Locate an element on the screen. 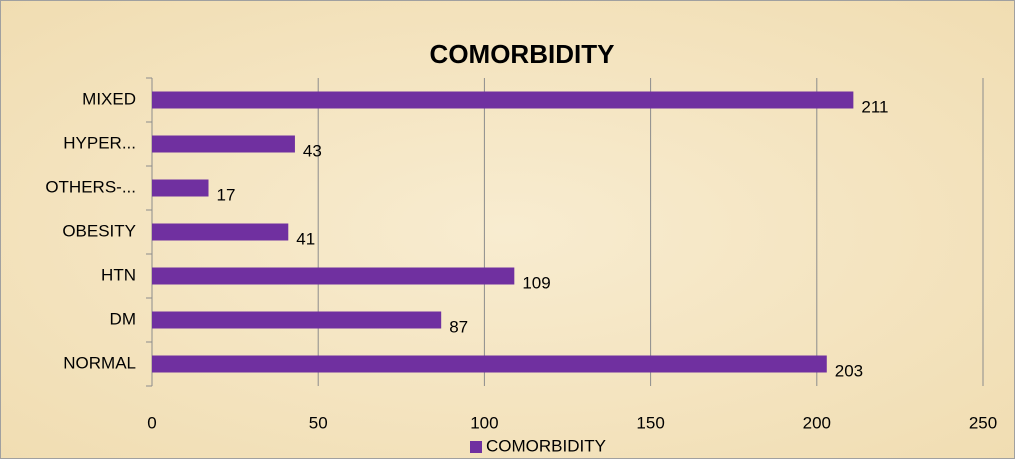  legend-swatch is located at coordinates (476, 447).